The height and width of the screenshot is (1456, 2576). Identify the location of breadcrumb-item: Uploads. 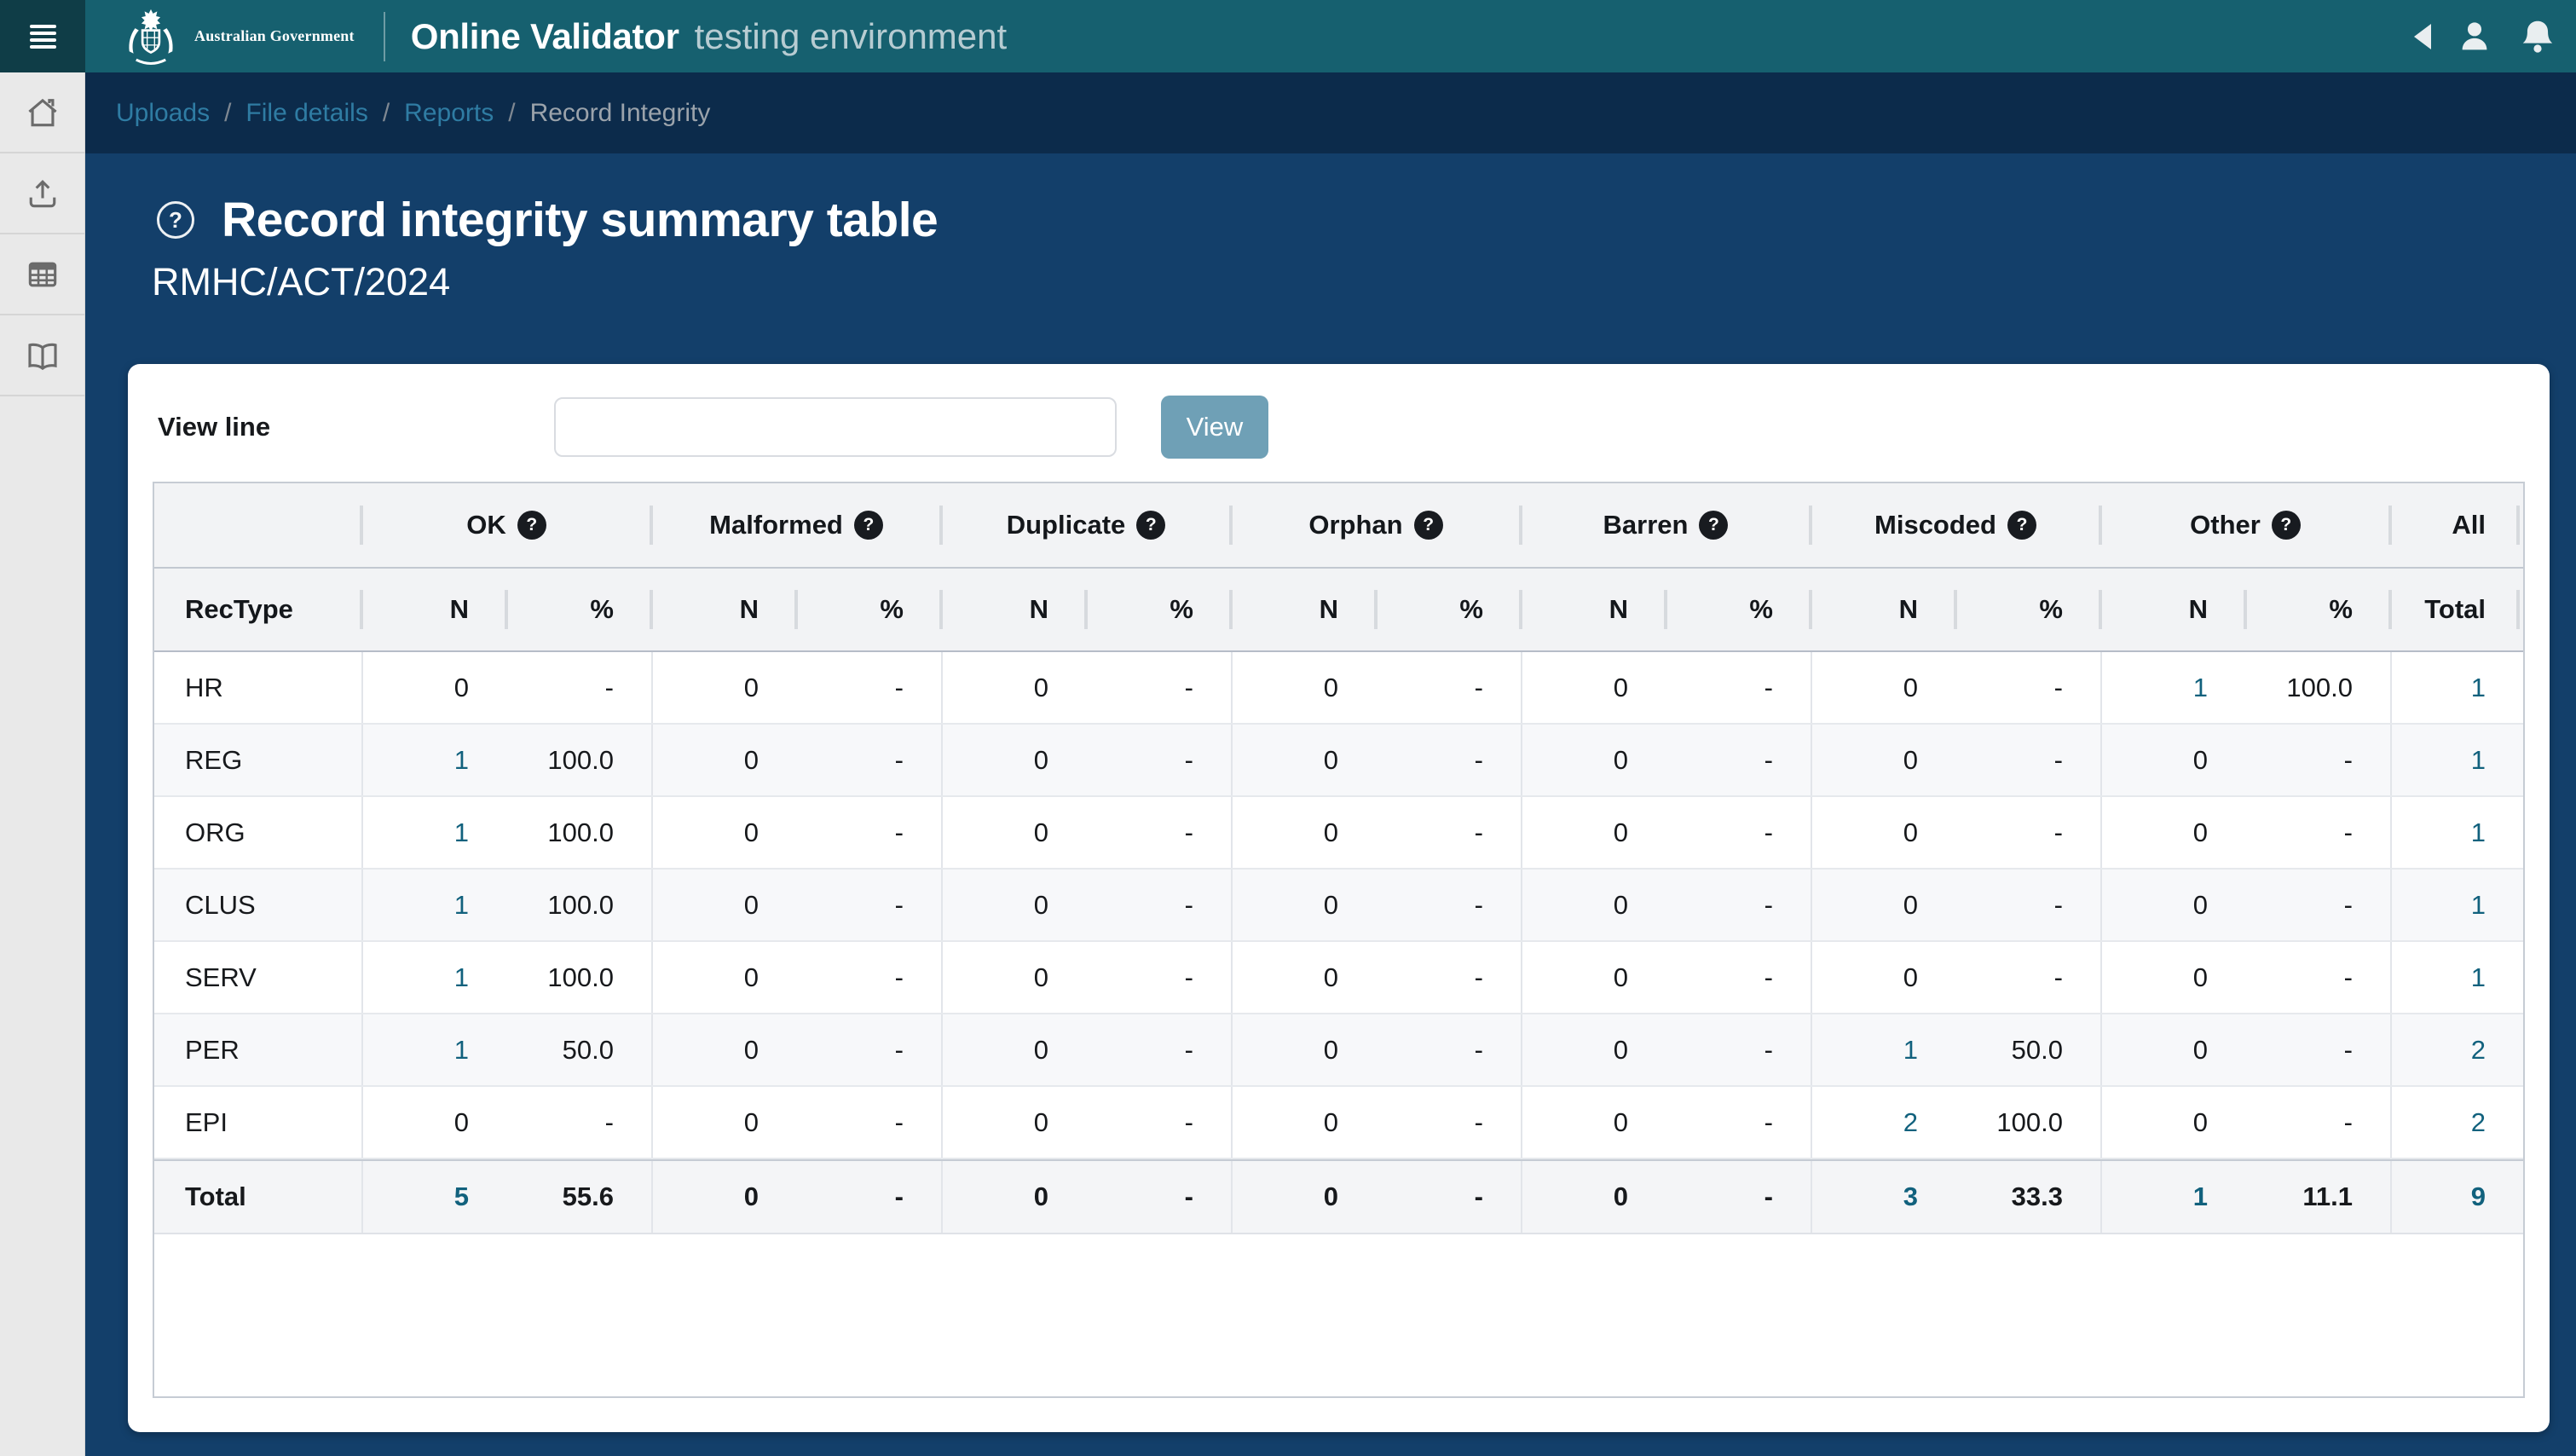
(163, 112).